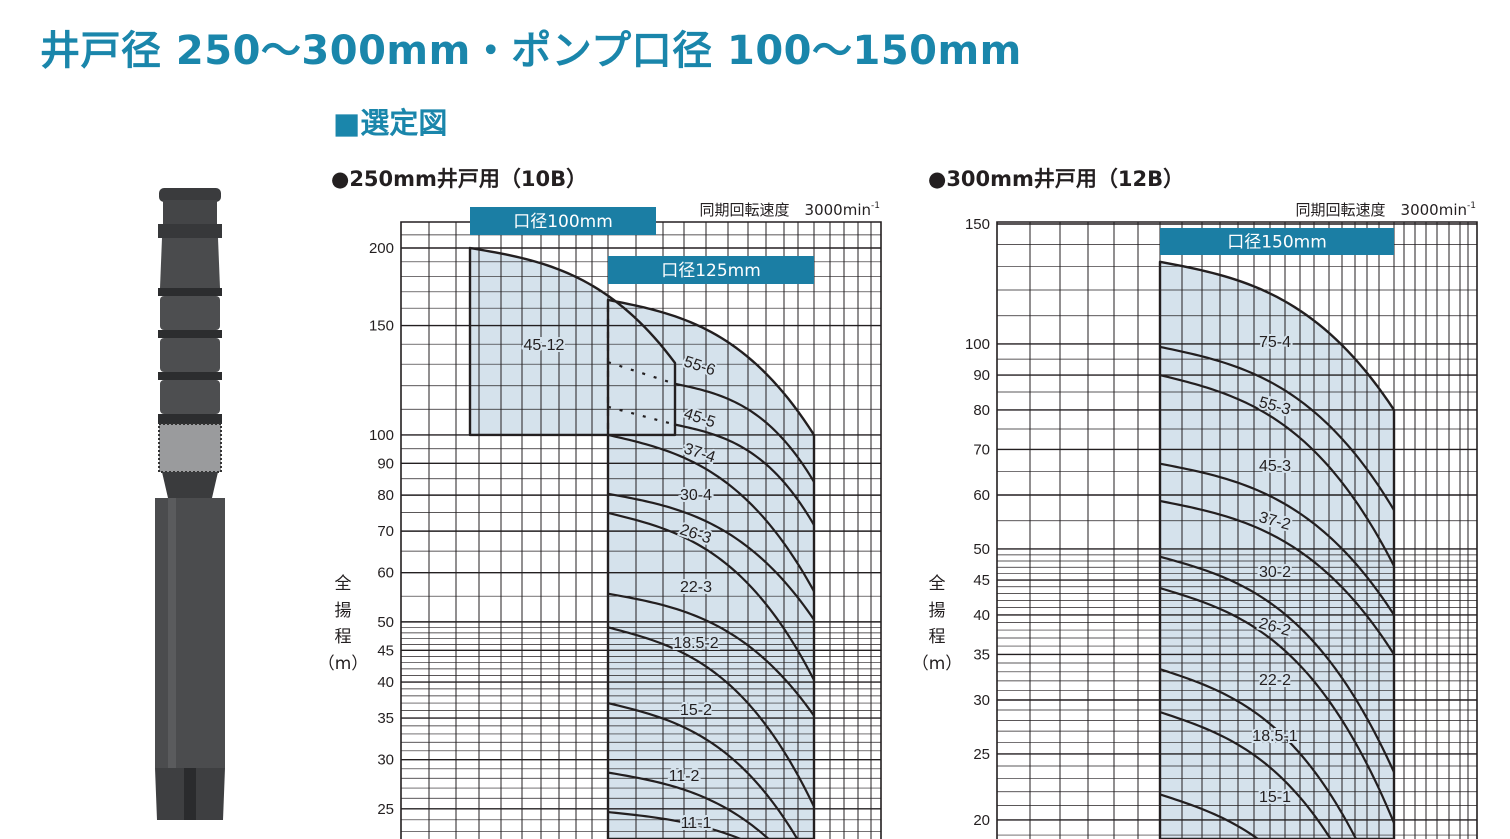 Image resolution: width=1510 pixels, height=839 pixels. I want to click on model-band-label: 22-2, so click(1275, 680).